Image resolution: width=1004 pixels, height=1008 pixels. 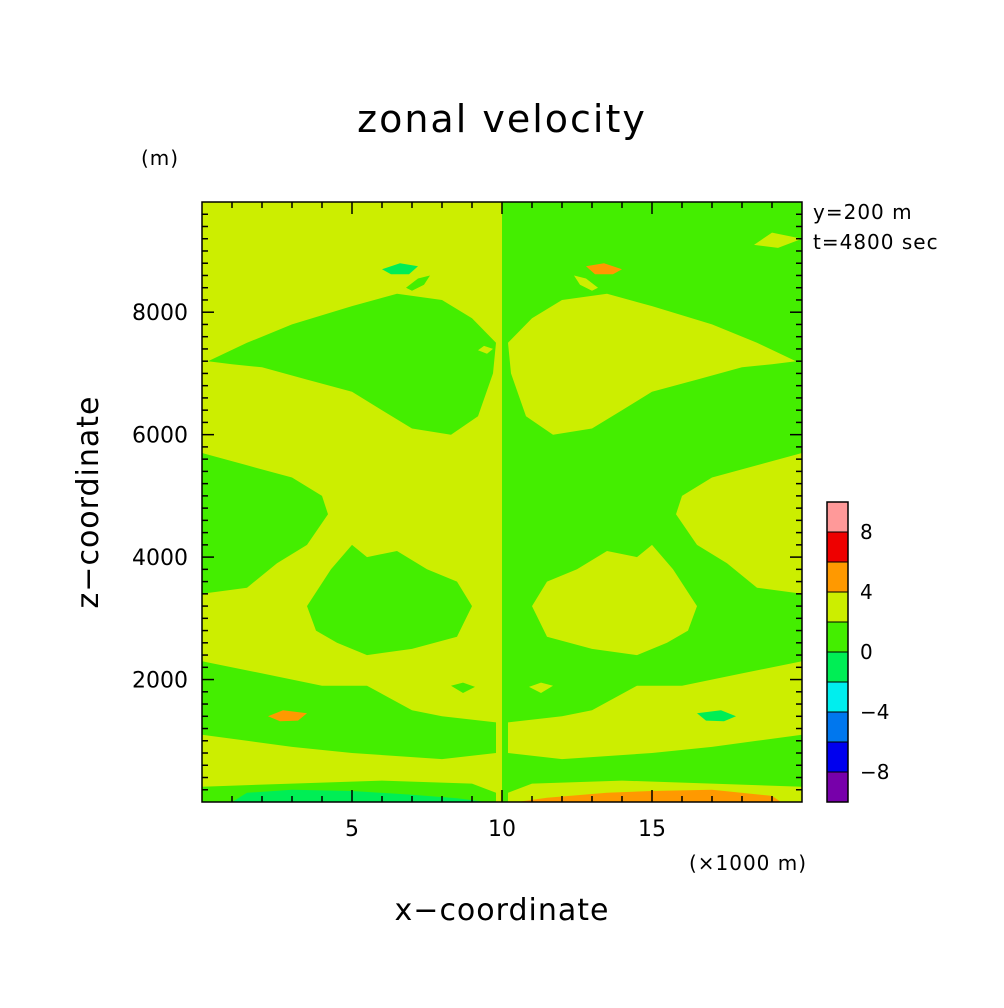 What do you see at coordinates (874, 712) in the screenshot?
I see `colorbar-label: −4` at bounding box center [874, 712].